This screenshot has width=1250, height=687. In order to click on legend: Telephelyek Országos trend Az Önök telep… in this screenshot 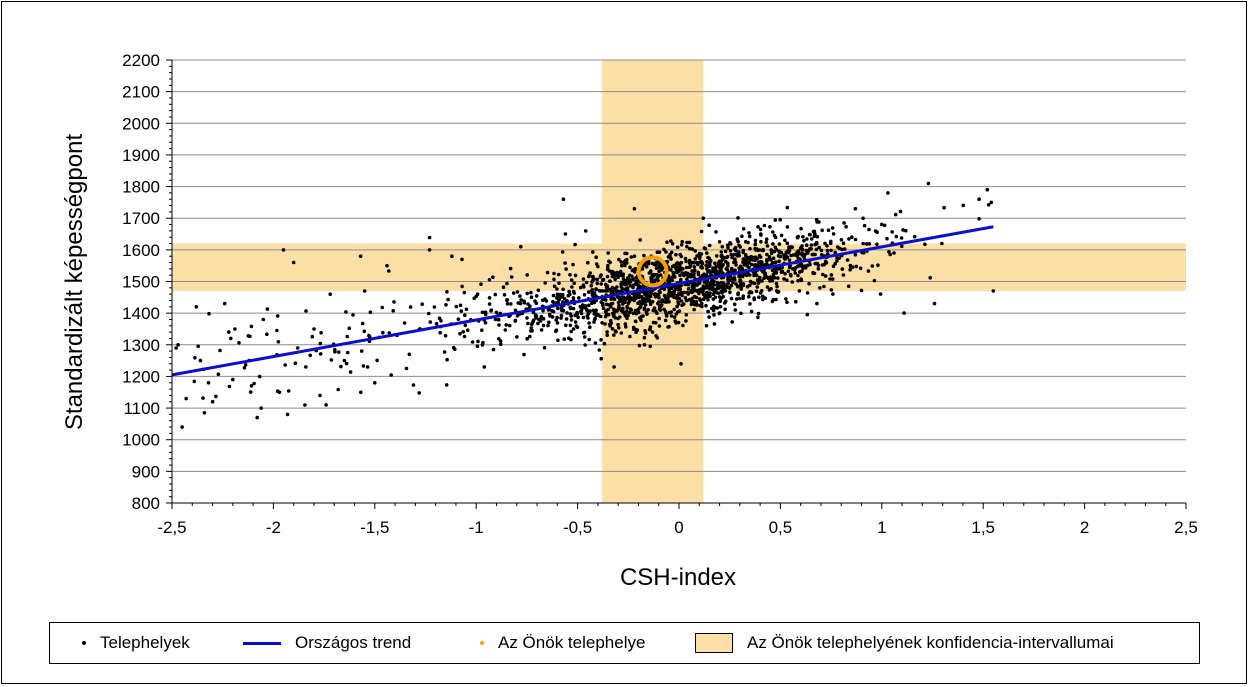, I will do `click(624, 643)`.